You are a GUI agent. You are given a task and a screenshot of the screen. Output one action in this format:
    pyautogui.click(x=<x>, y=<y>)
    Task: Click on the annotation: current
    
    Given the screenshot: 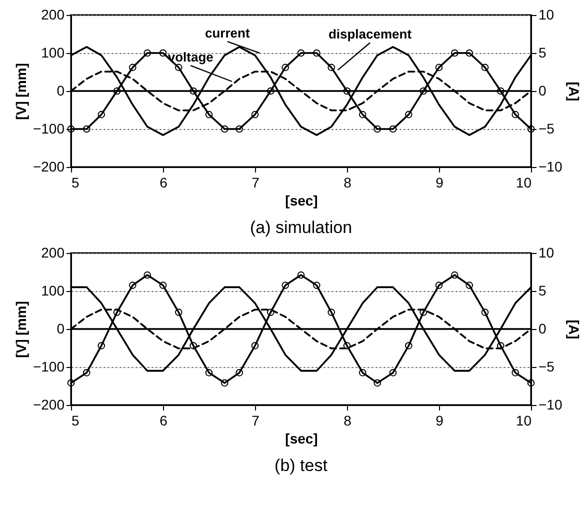 What is the action you would take?
    pyautogui.click(x=227, y=33)
    